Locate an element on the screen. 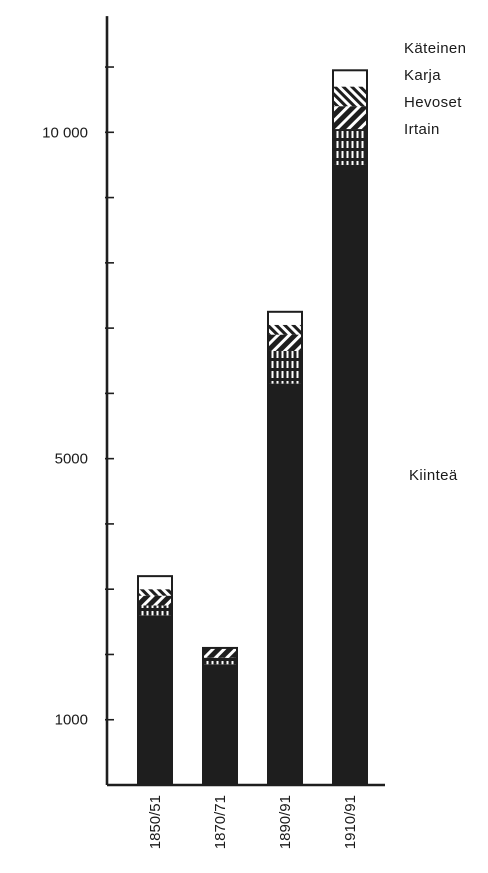  legend-label-karja: Karja is located at coordinates (422, 75).